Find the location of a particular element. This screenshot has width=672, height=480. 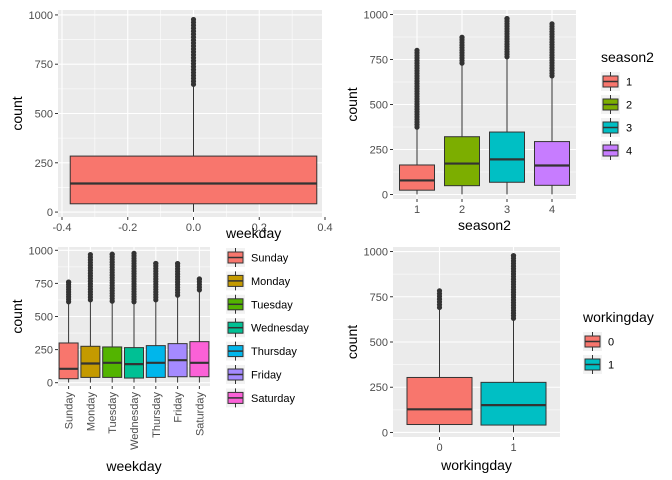

box-Wednesday is located at coordinates (134, 316).